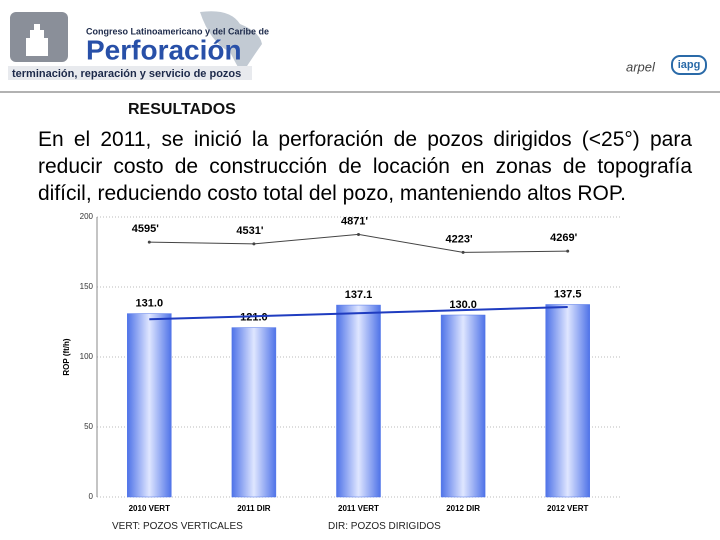 The image size is (720, 540). I want to click on depth-label: 4871', so click(354, 221).